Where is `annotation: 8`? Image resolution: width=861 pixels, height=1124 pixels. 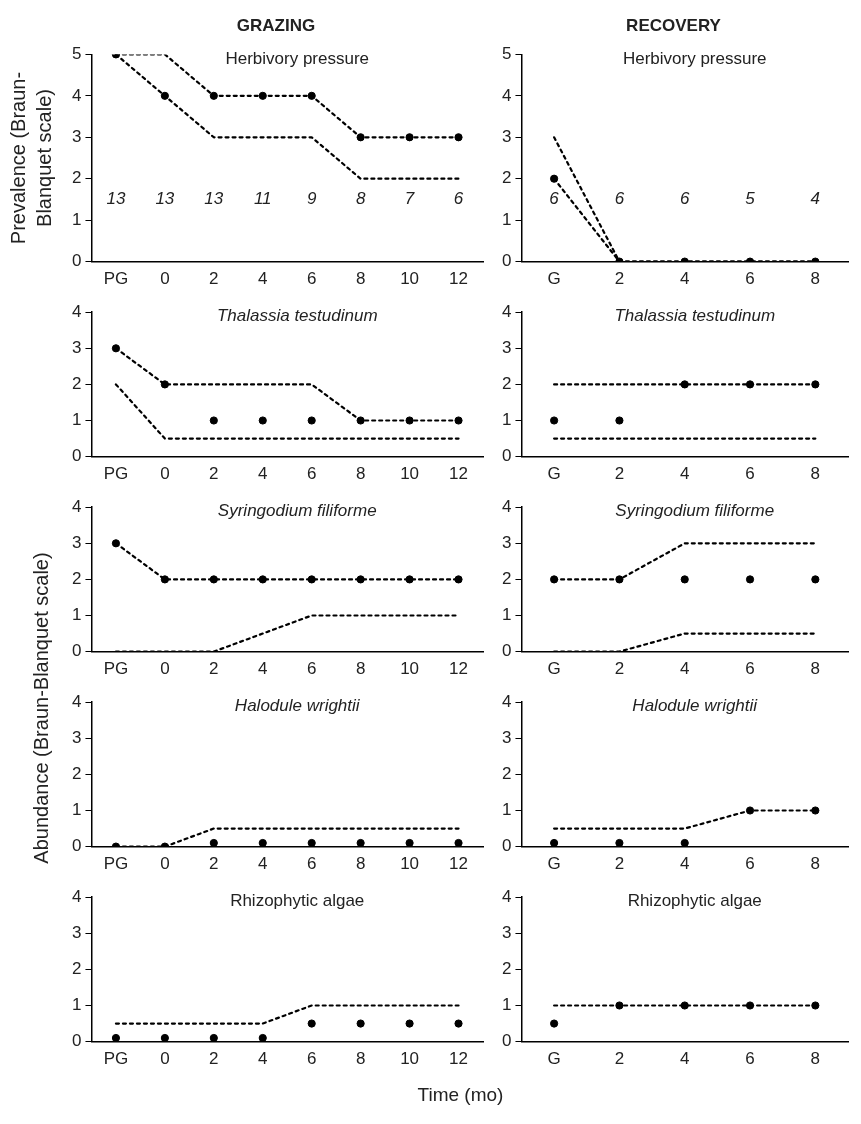 annotation: 8 is located at coordinates (360, 199).